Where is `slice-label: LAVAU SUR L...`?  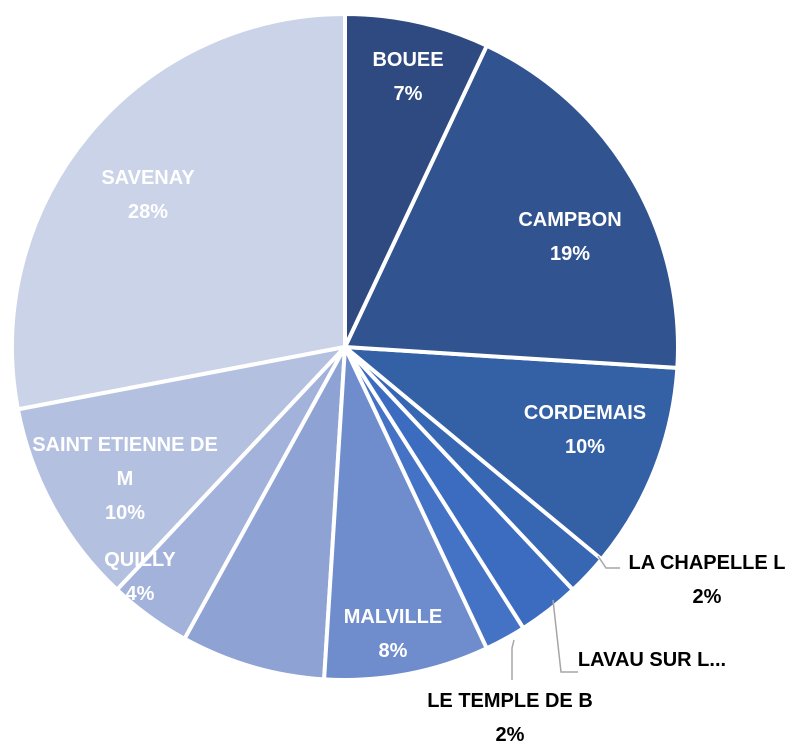 slice-label: LAVAU SUR L... is located at coordinates (652, 660).